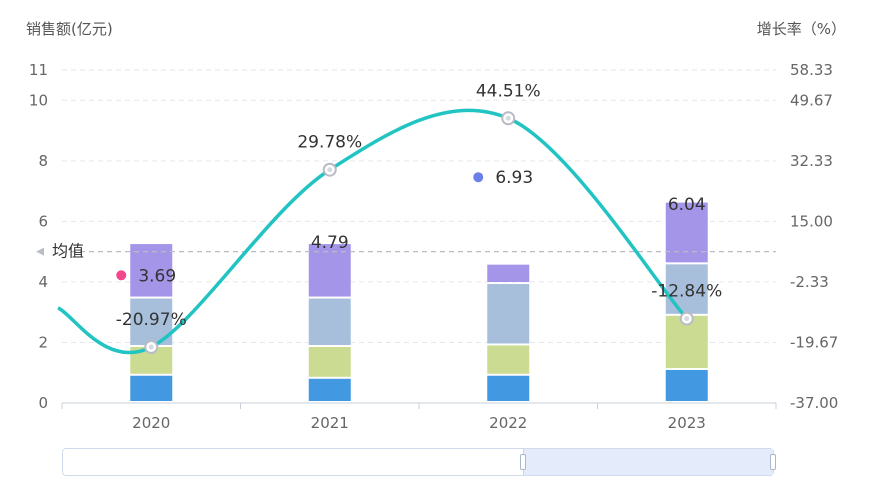  Describe the element at coordinates (329, 143) in the screenshot. I see `growth-rate-label: 29.78%` at that location.